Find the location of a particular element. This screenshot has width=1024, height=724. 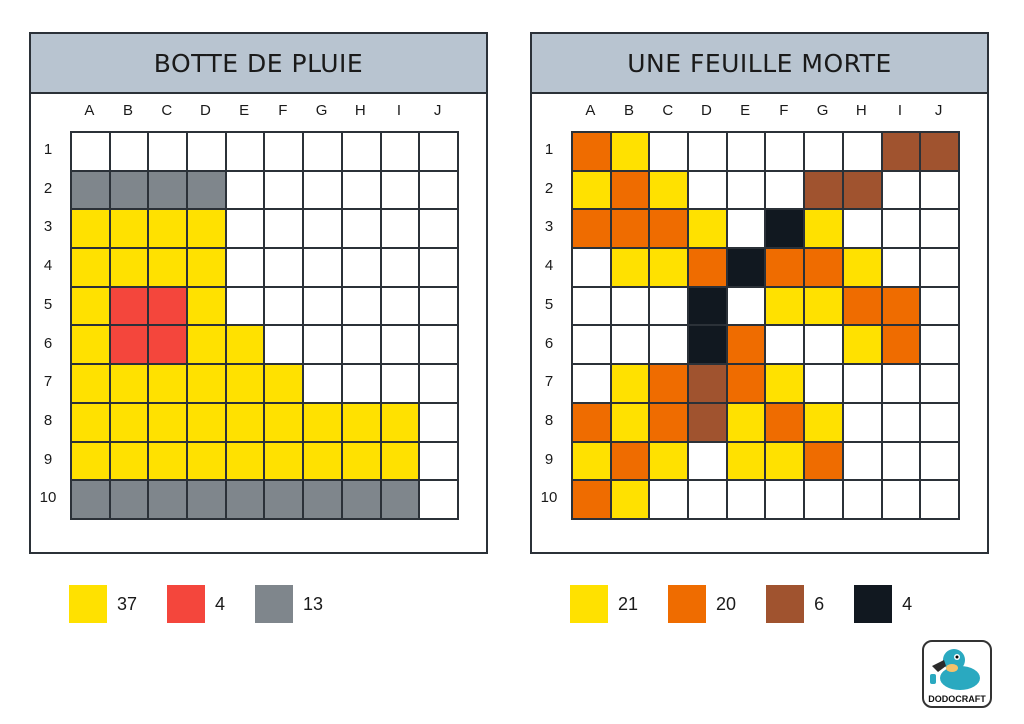

grid-cell-B4 is located at coordinates (129, 267).